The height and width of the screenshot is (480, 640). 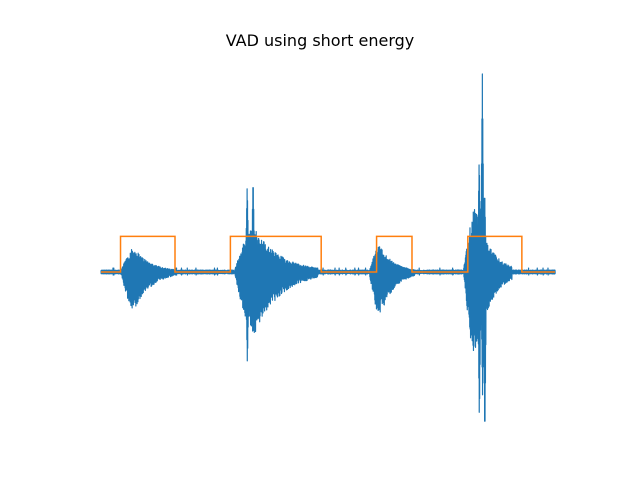 I want to click on vad-decision-series, so click(x=328, y=254).